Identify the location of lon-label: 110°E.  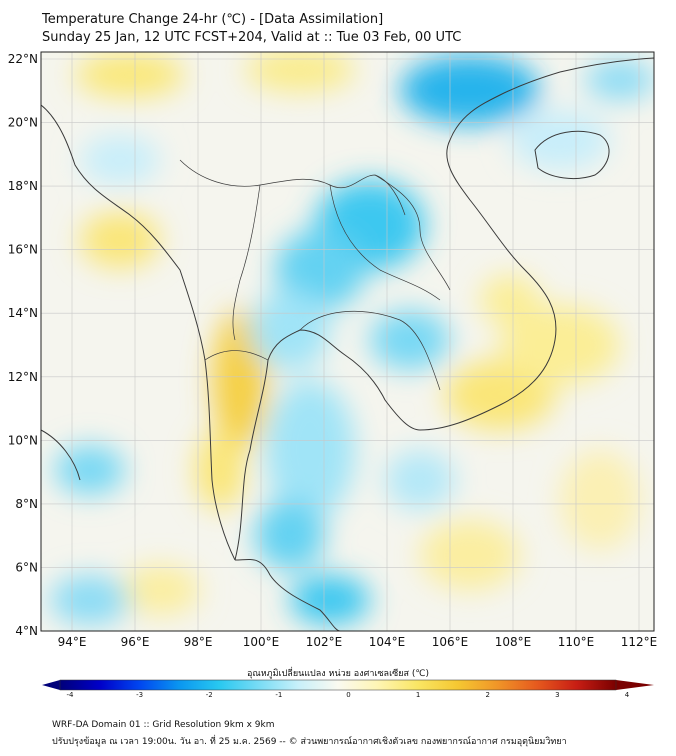
(576, 642).